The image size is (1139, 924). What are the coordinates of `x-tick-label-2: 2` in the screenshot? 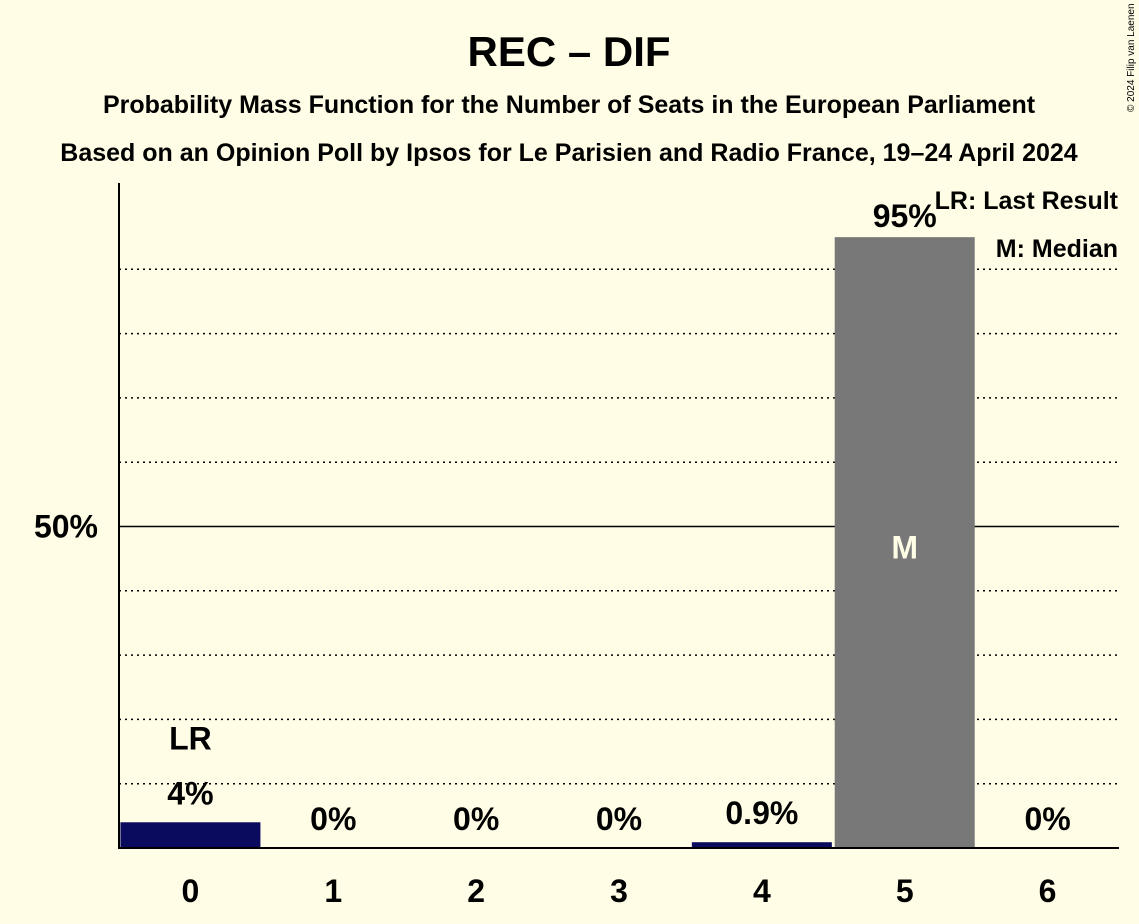 It's located at (476, 891).